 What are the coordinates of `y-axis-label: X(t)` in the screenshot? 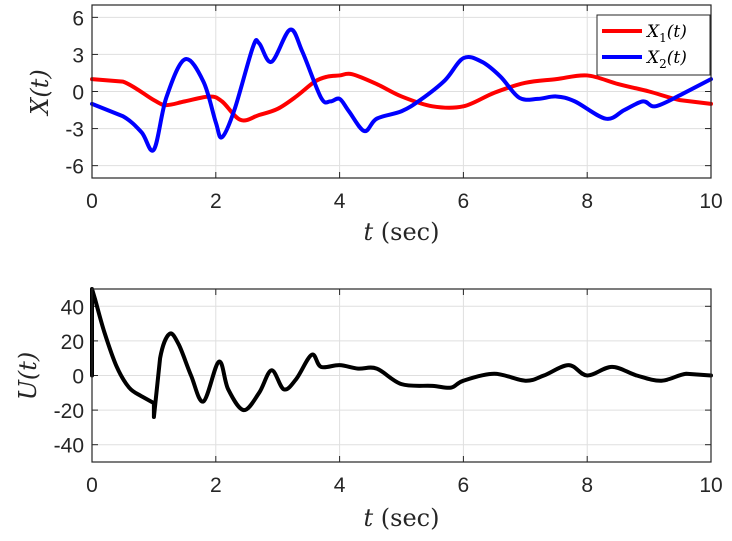 It's located at (40, 92).